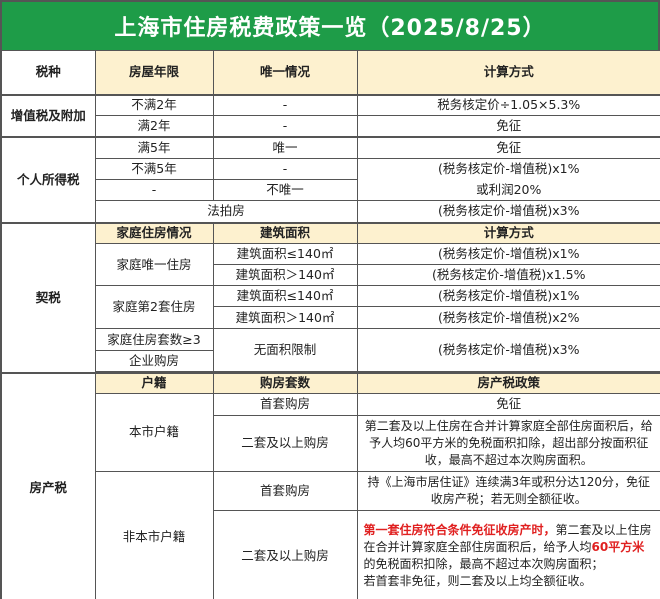  What do you see at coordinates (483, 563) in the screenshot?
I see `policy-text: 的免税面积扣除，最高不超过本次购房面积；` at bounding box center [483, 563].